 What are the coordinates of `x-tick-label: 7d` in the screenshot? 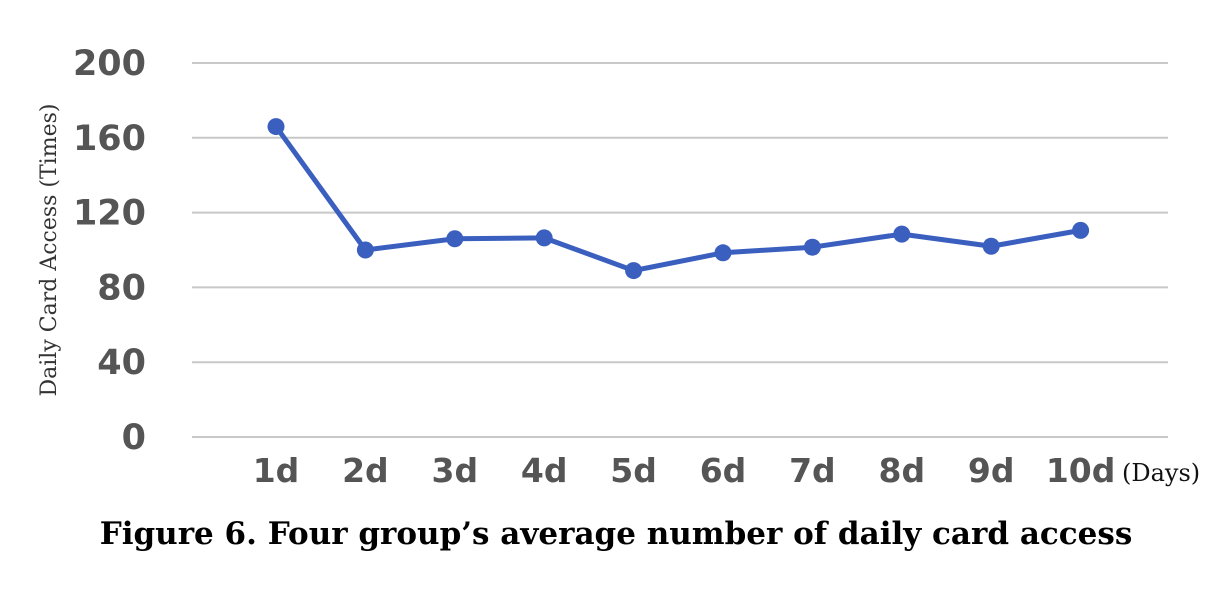 It's located at (812, 470).